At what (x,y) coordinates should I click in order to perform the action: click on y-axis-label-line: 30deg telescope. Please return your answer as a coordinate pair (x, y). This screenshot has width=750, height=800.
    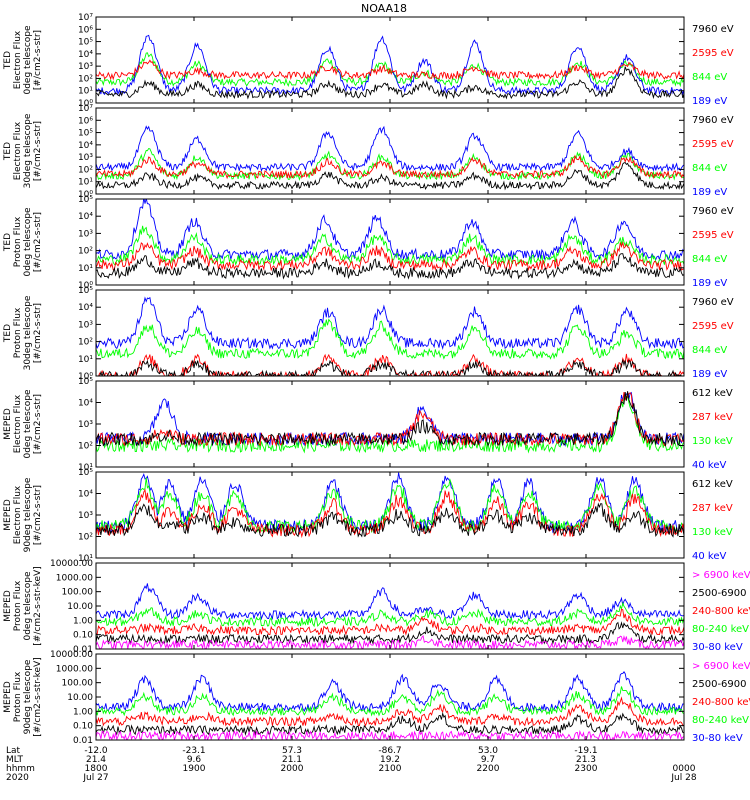
    Looking at the image, I should click on (28, 332).